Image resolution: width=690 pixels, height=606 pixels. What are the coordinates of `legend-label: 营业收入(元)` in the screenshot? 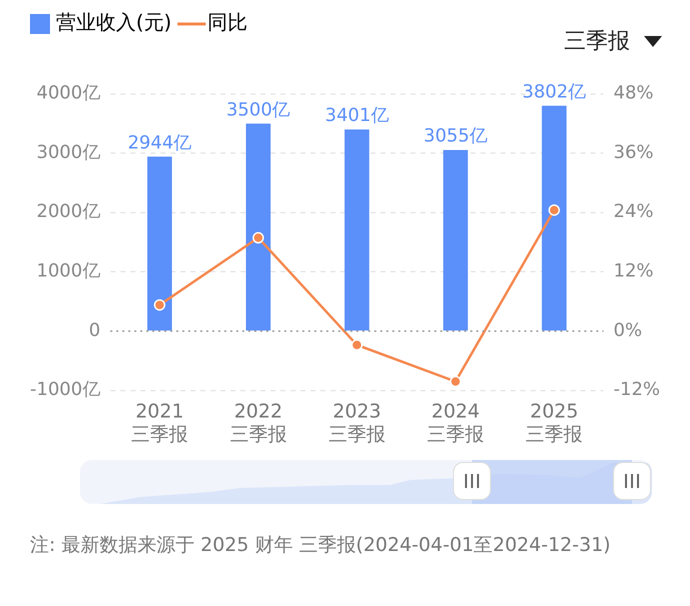 It's located at (114, 22).